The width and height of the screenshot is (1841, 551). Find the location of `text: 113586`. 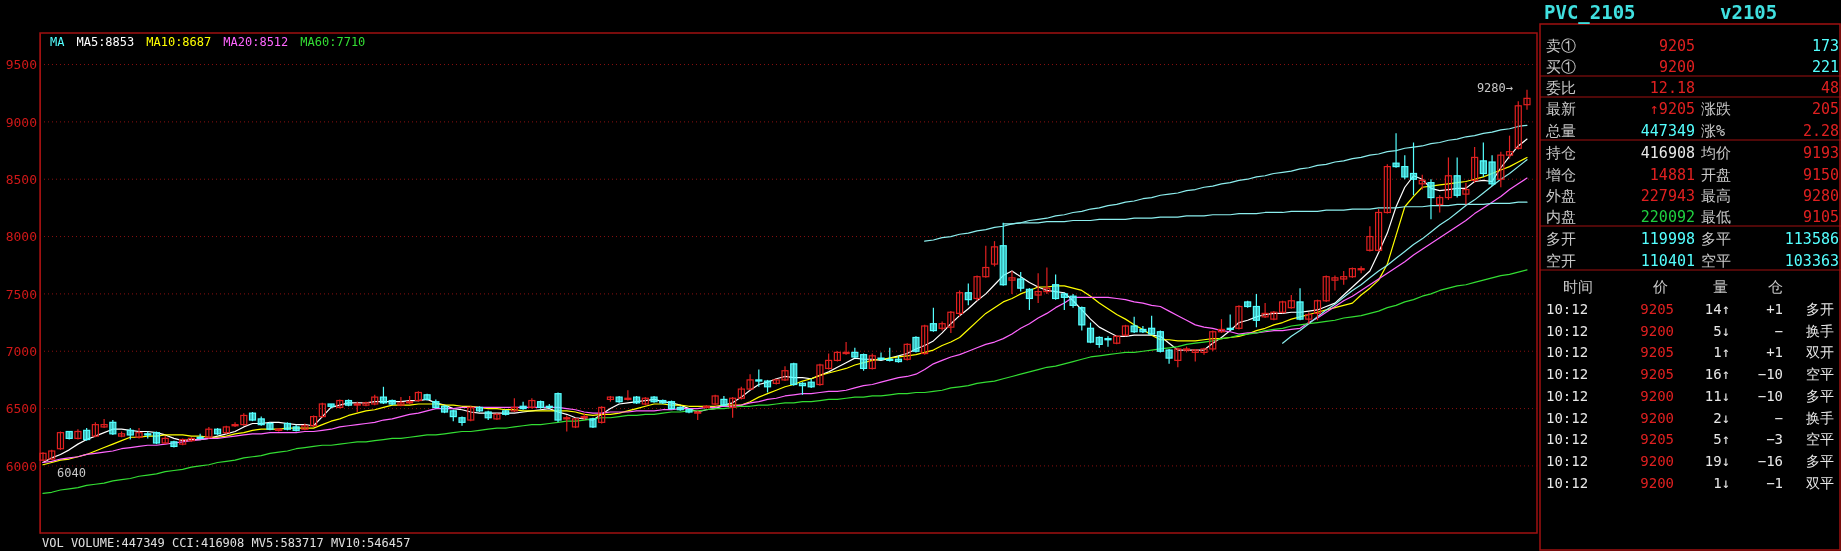

text: 113586 is located at coordinates (1811, 239).